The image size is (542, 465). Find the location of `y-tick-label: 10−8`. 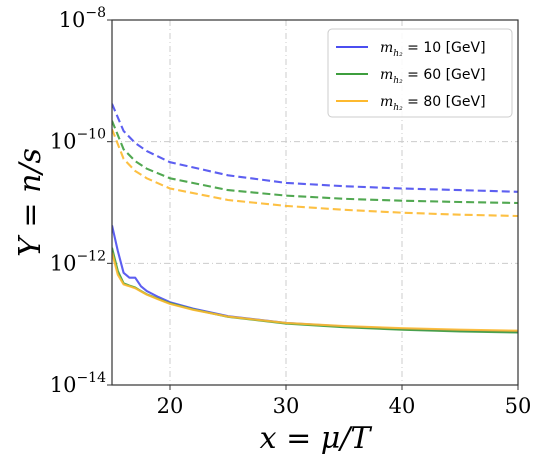

y-tick-label: 10−8 is located at coordinates (82, 18).